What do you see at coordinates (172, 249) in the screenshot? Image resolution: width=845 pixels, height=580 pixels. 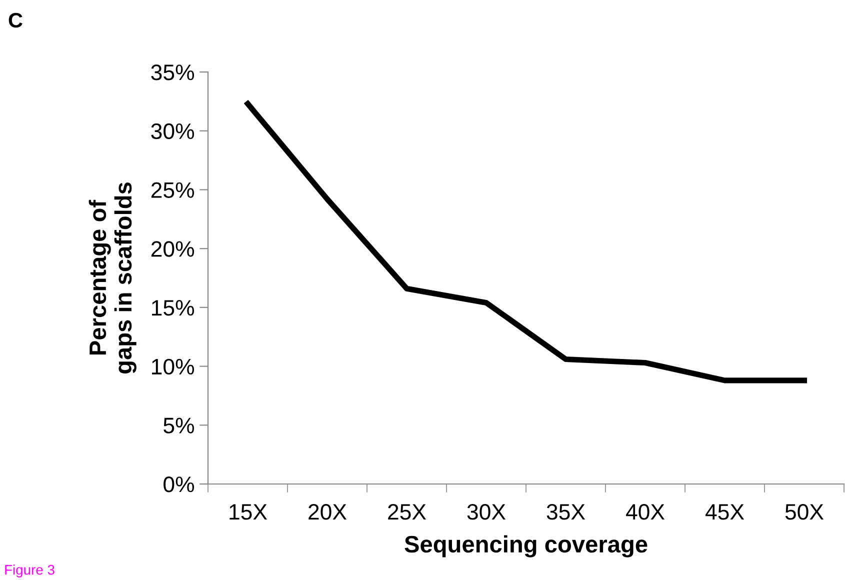 I see `y-tick-label: 20%` at bounding box center [172, 249].